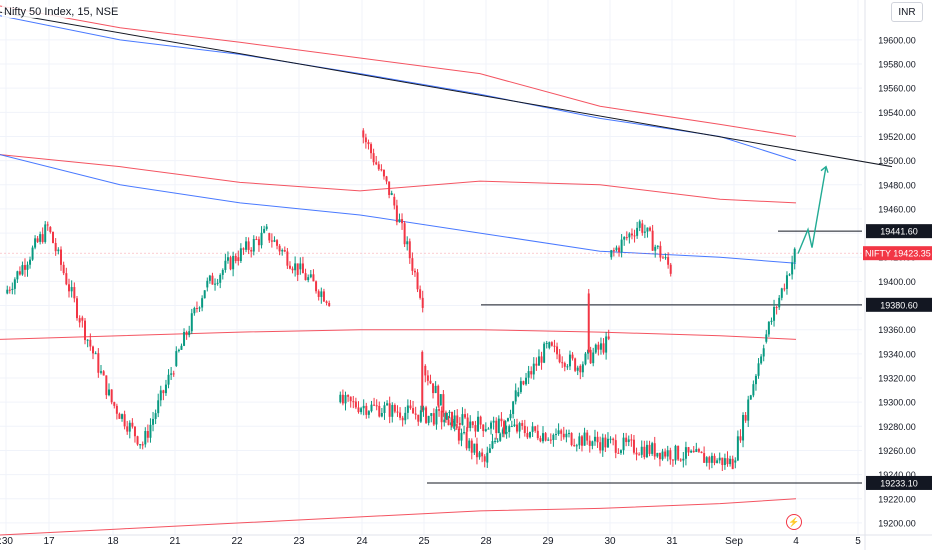  Describe the element at coordinates (897, 161) in the screenshot. I see `y-tick-label: 19500.00` at that location.